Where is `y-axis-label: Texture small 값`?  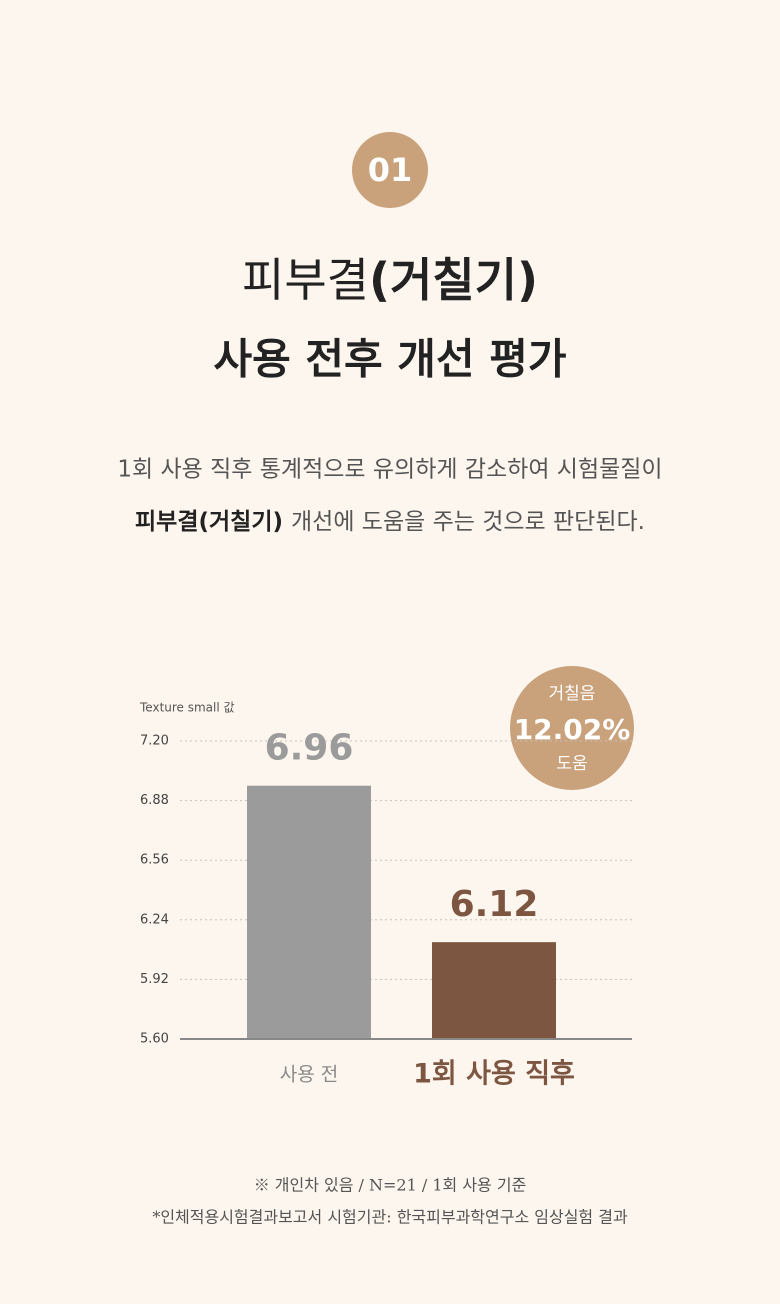 y-axis-label: Texture small 값 is located at coordinates (187, 708).